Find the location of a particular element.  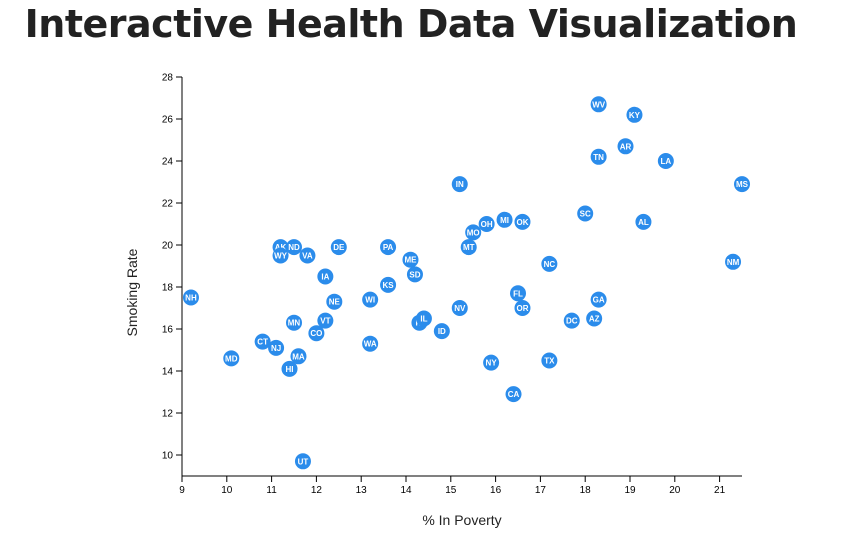

state-point-ky: KY is located at coordinates (634, 114).